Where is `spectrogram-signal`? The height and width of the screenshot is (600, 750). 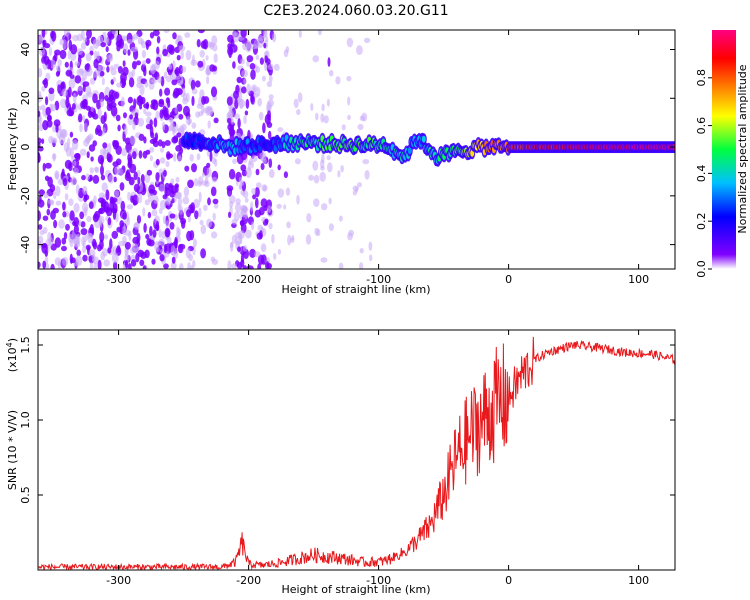 spectrogram-signal is located at coordinates (427, 149).